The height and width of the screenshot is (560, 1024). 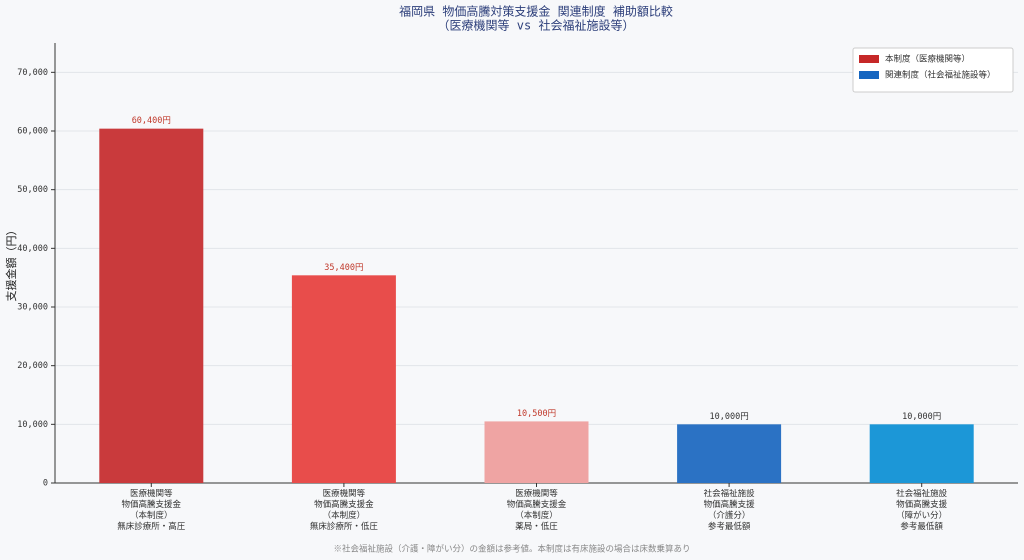 What do you see at coordinates (151, 121) in the screenshot?
I see `data-label: 60,400円` at bounding box center [151, 121].